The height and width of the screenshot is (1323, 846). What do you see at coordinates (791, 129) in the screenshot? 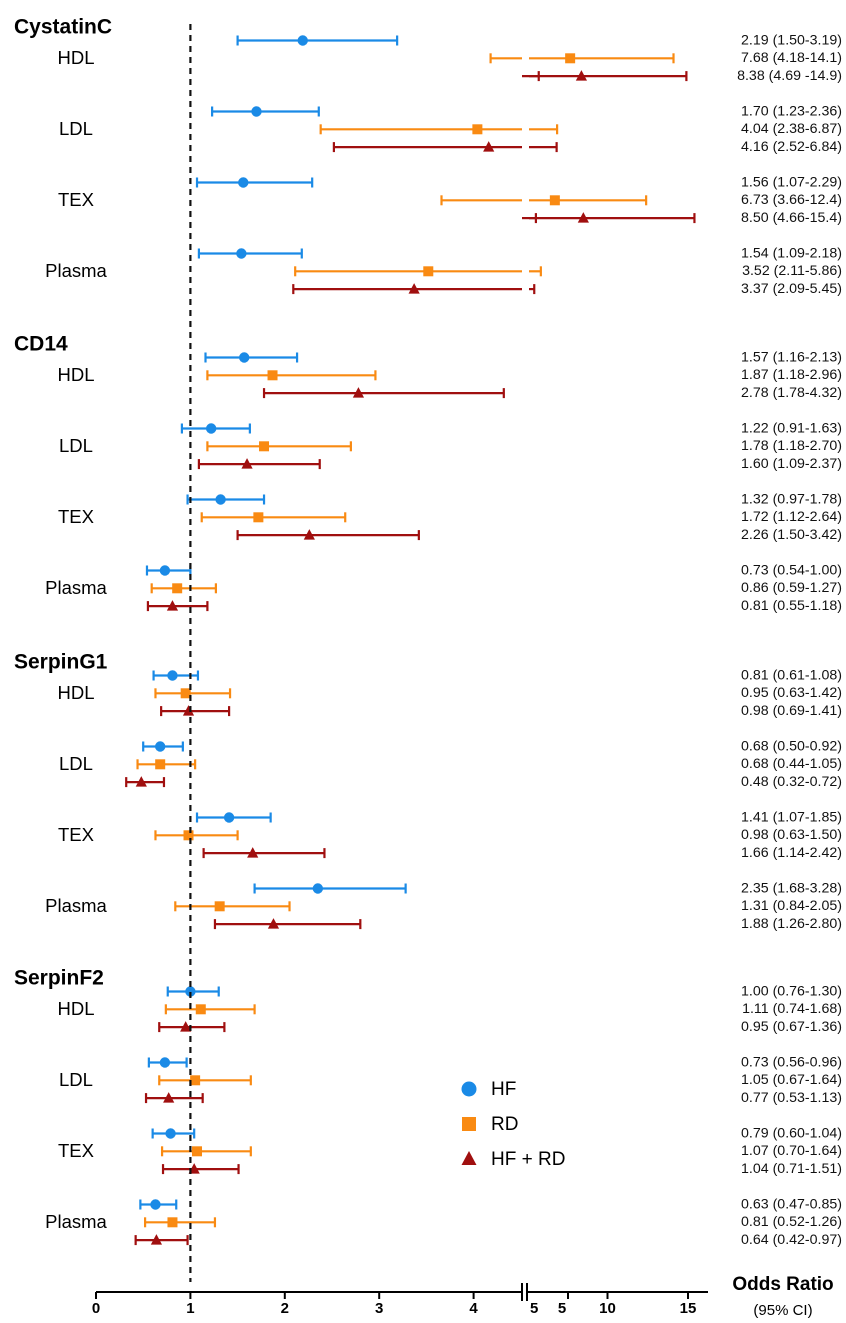
I see `estimate-label: 4.04 (2.38-6.87)` at bounding box center [791, 129].